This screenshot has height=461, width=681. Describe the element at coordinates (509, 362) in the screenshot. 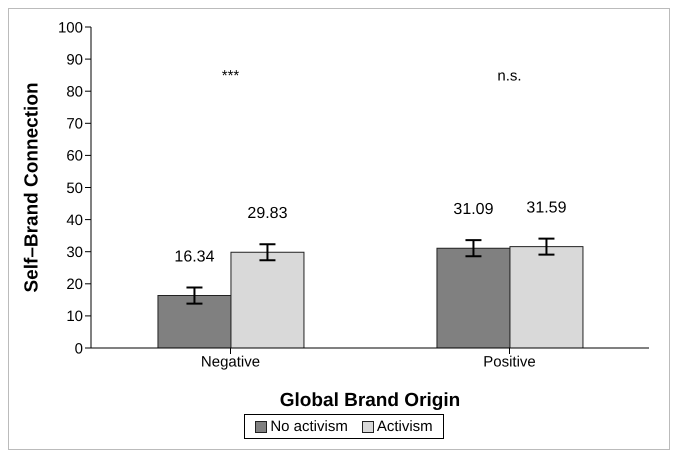

I see `x-tick-label: Positive` at that location.